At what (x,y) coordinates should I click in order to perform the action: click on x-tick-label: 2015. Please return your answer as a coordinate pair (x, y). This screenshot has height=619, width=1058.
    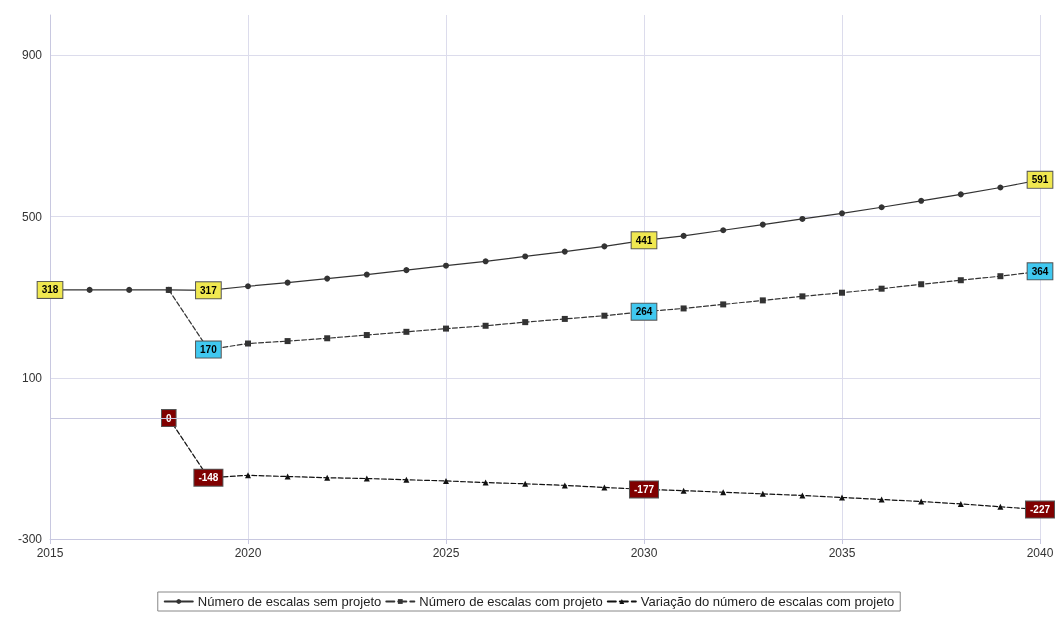
    Looking at the image, I should click on (50, 553).